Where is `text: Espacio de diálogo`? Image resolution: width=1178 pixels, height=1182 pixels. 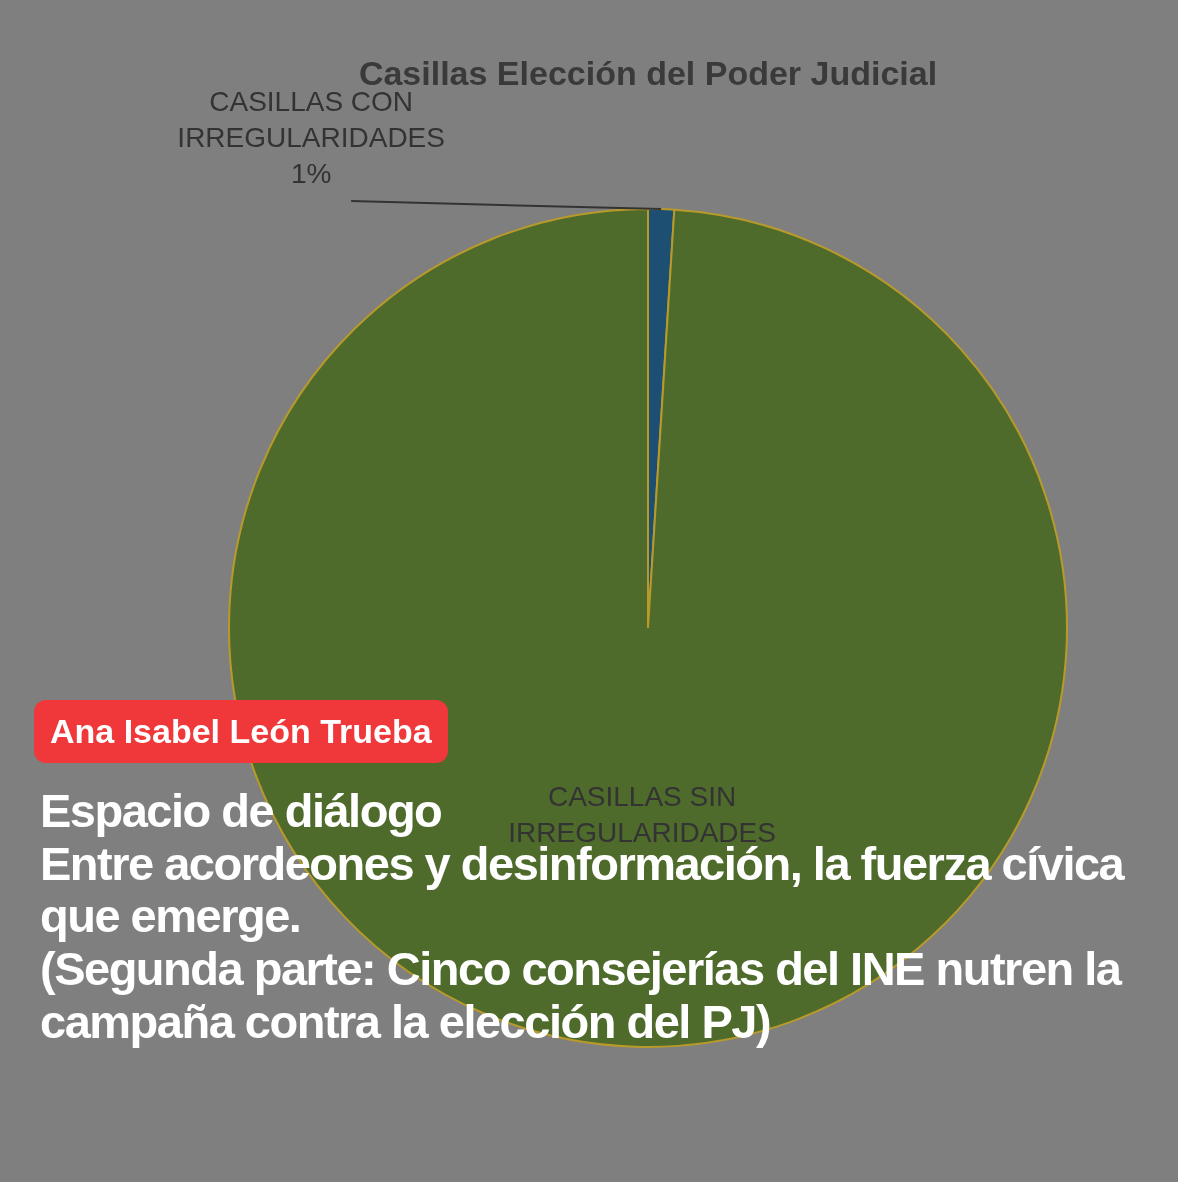
text: Espacio de diálogo is located at coordinates (241, 810).